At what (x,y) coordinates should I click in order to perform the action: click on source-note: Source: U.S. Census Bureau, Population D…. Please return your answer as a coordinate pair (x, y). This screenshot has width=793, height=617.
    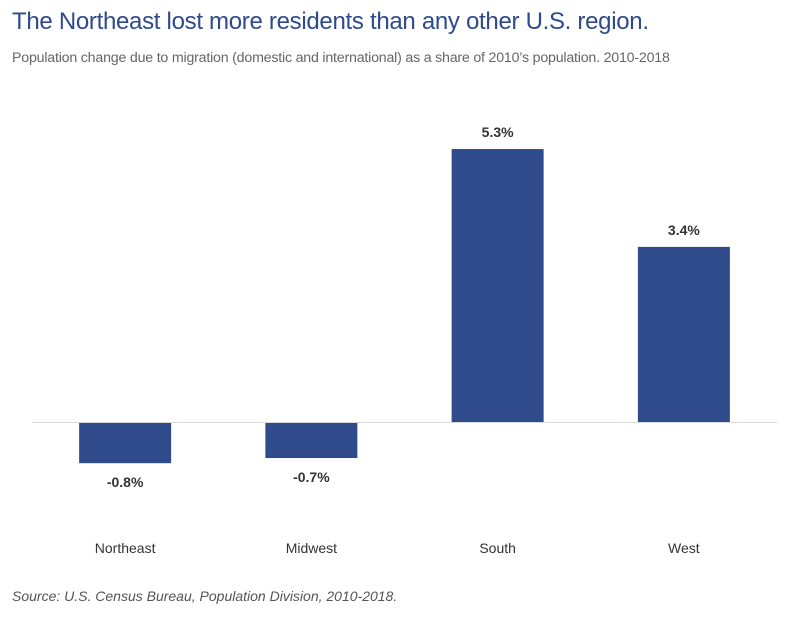
    Looking at the image, I should click on (205, 596).